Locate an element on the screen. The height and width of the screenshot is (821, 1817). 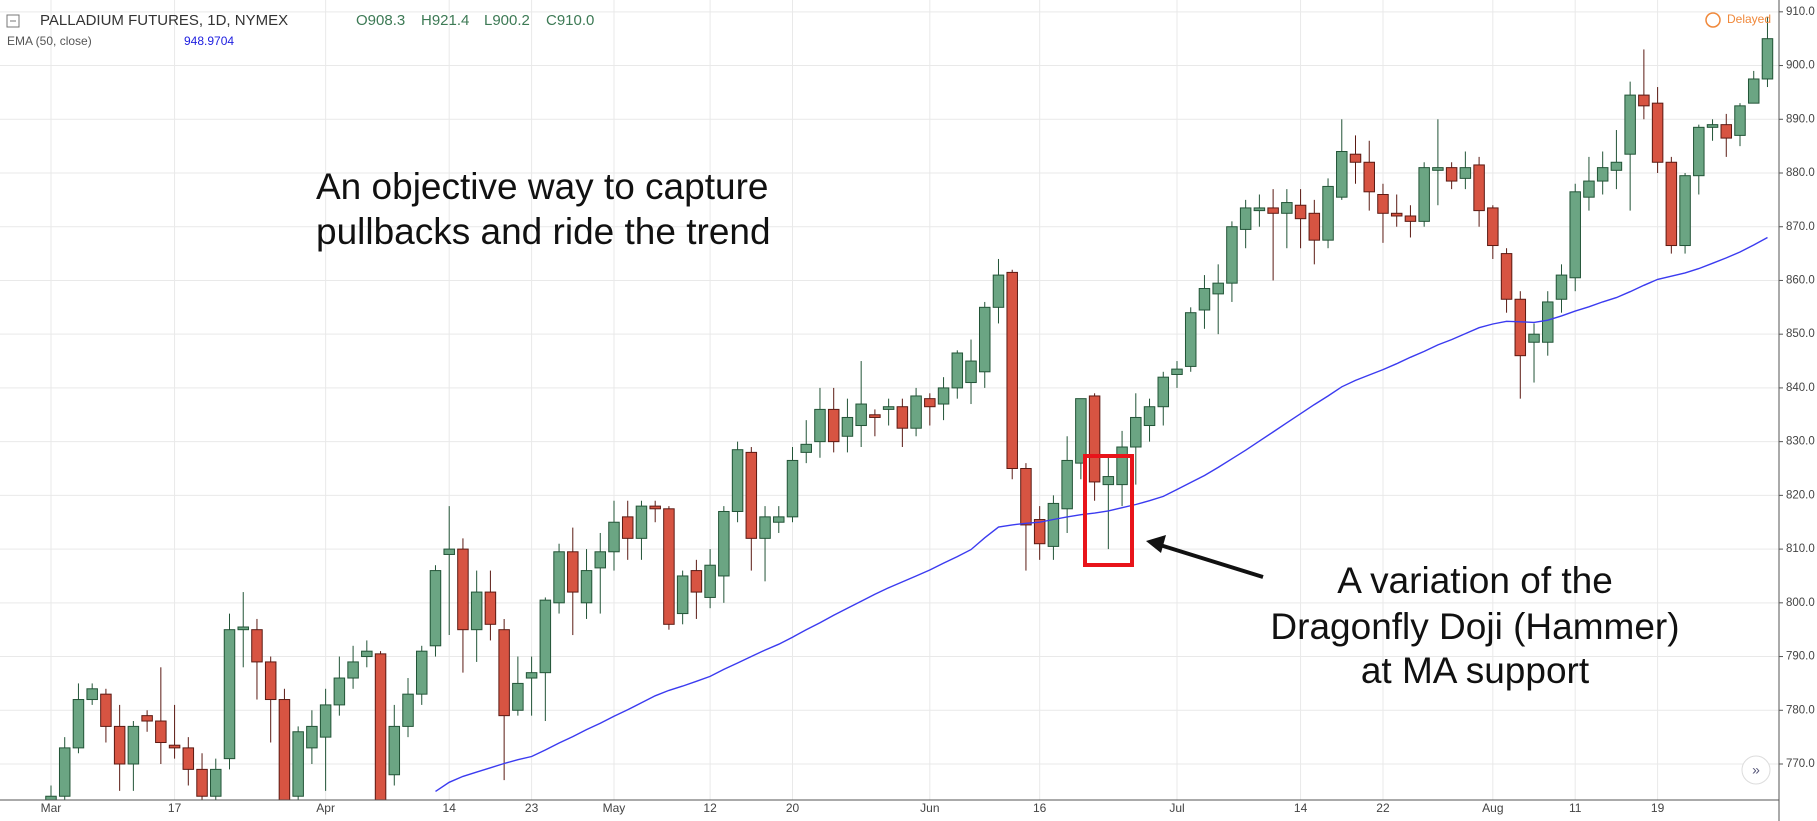
arrow-head is located at coordinates (1156, 544).